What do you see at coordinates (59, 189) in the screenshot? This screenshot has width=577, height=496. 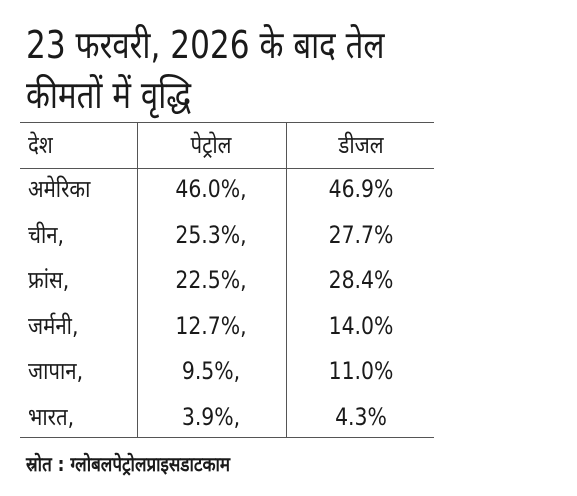 I see `table-cell: अमेरिका` at bounding box center [59, 189].